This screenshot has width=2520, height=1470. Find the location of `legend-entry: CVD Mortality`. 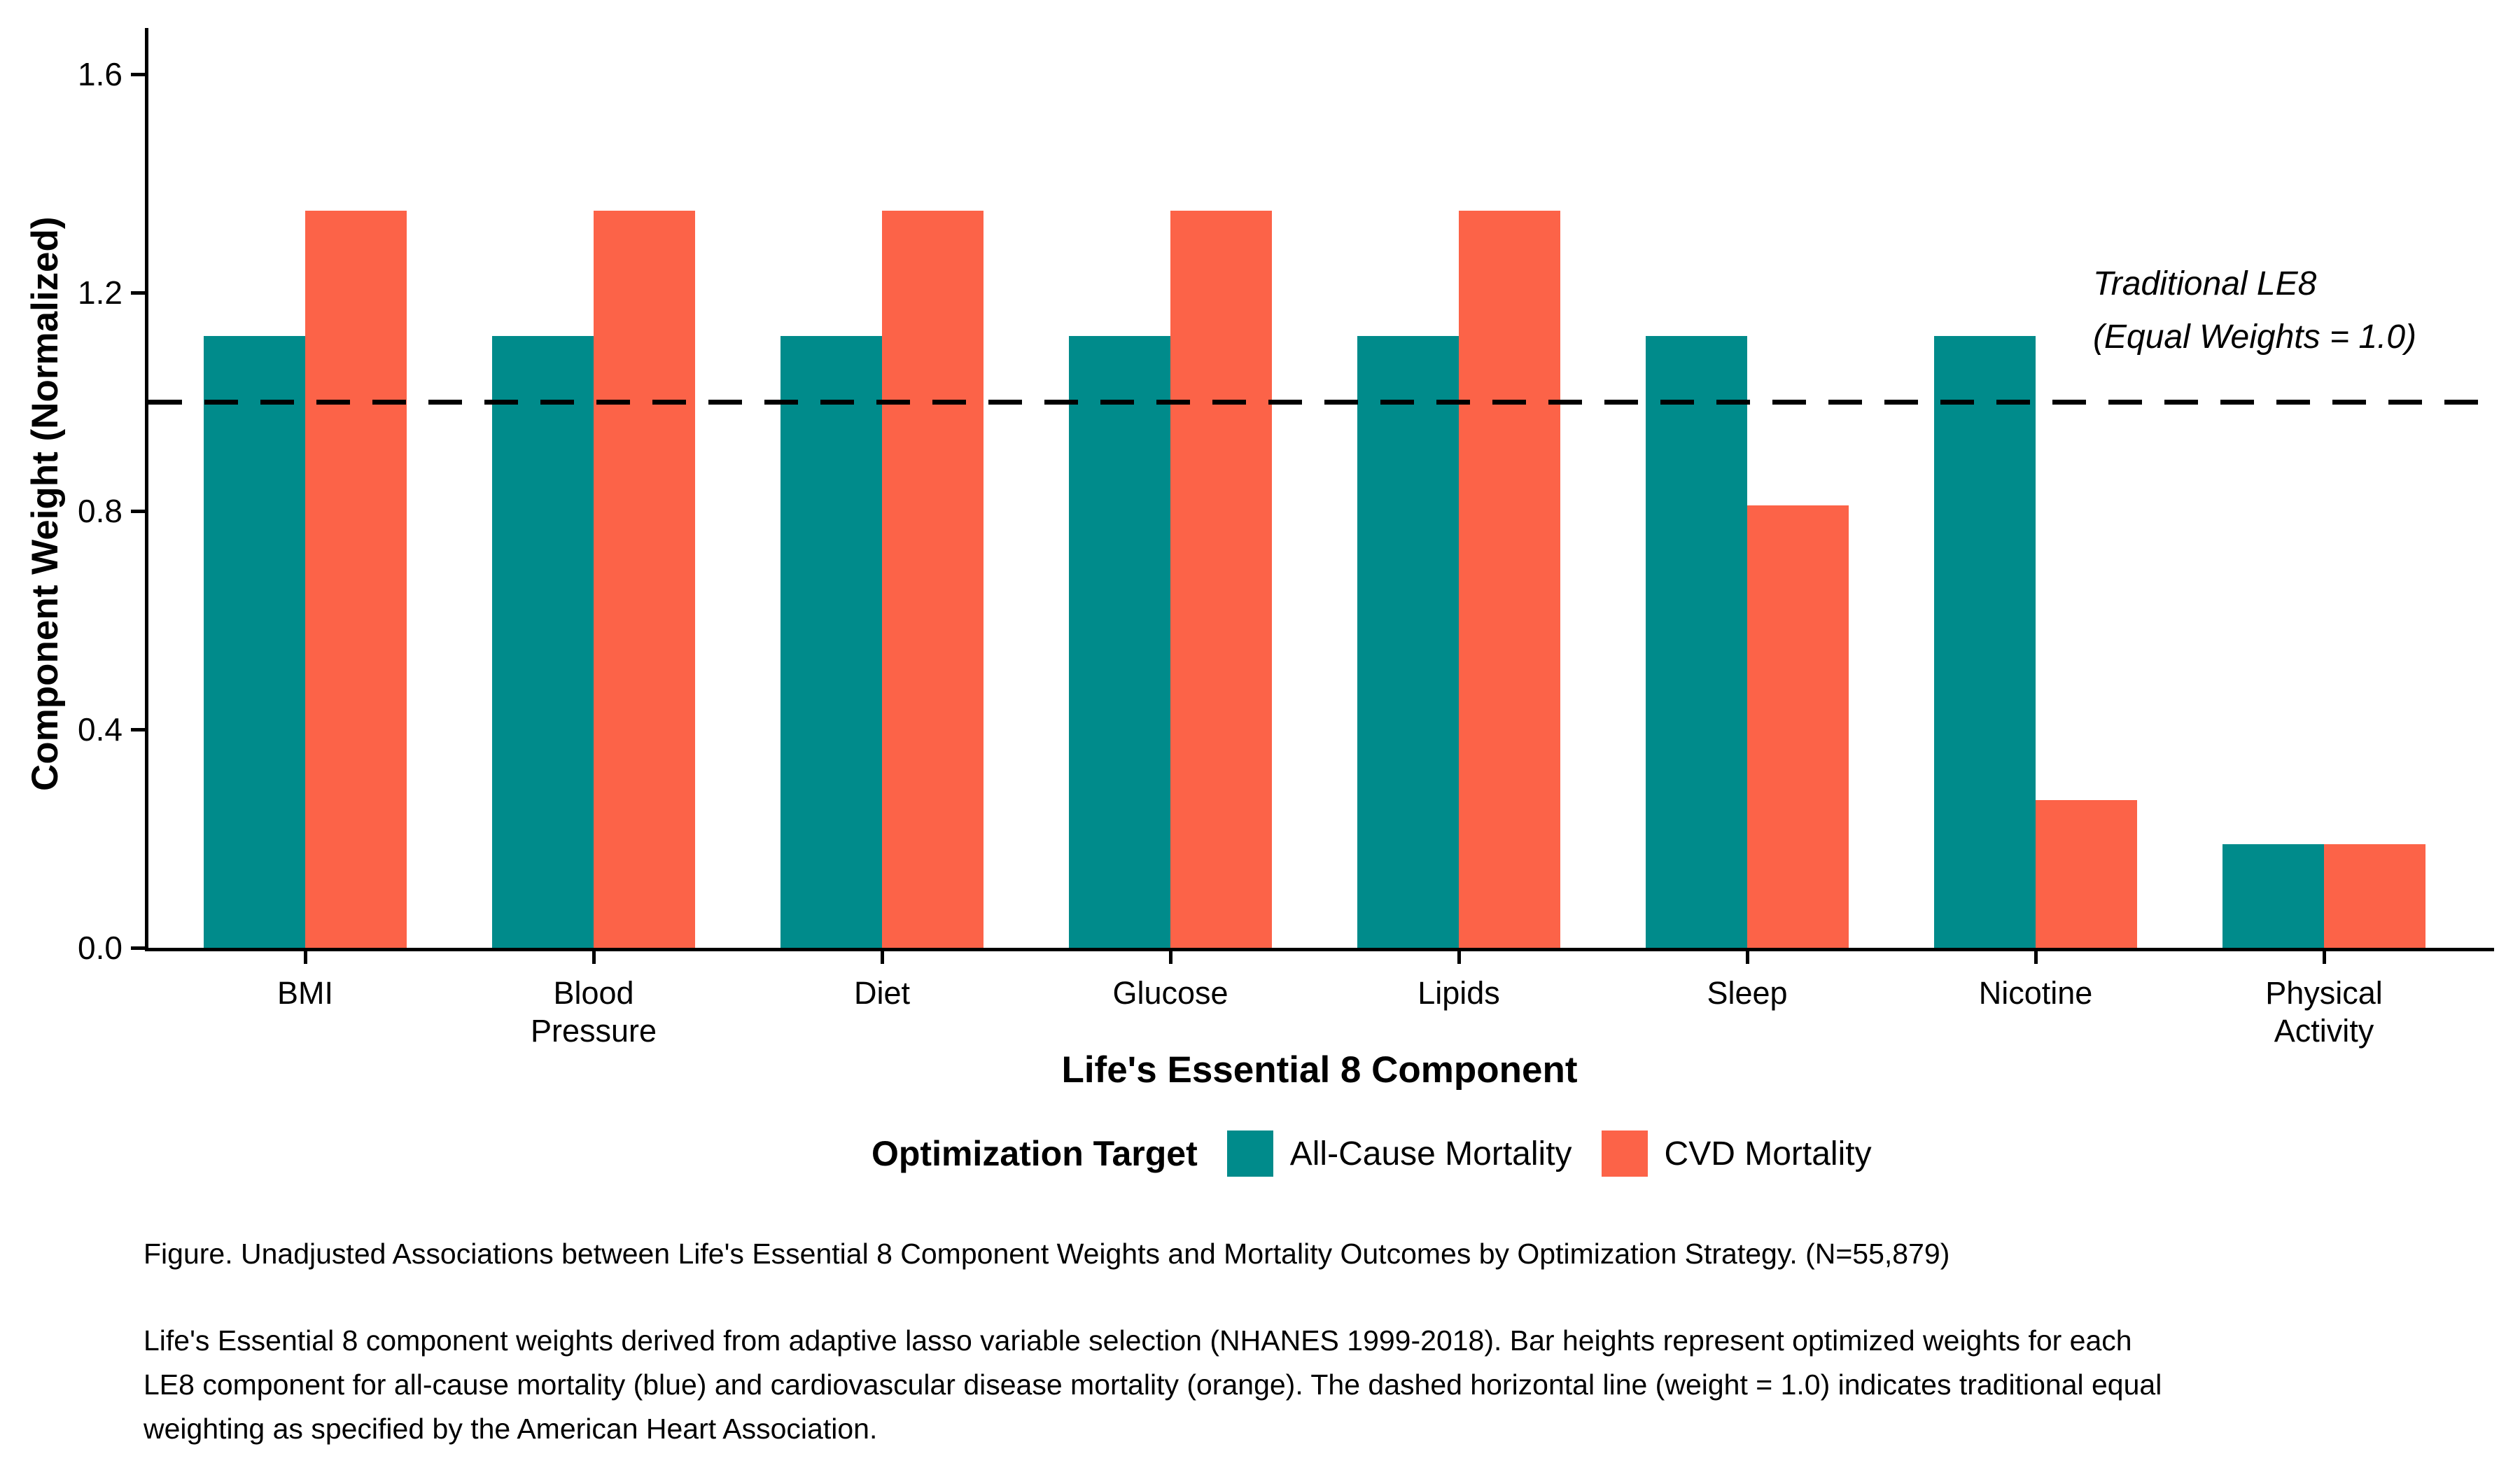

legend-entry: CVD Mortality is located at coordinates (1736, 1153).